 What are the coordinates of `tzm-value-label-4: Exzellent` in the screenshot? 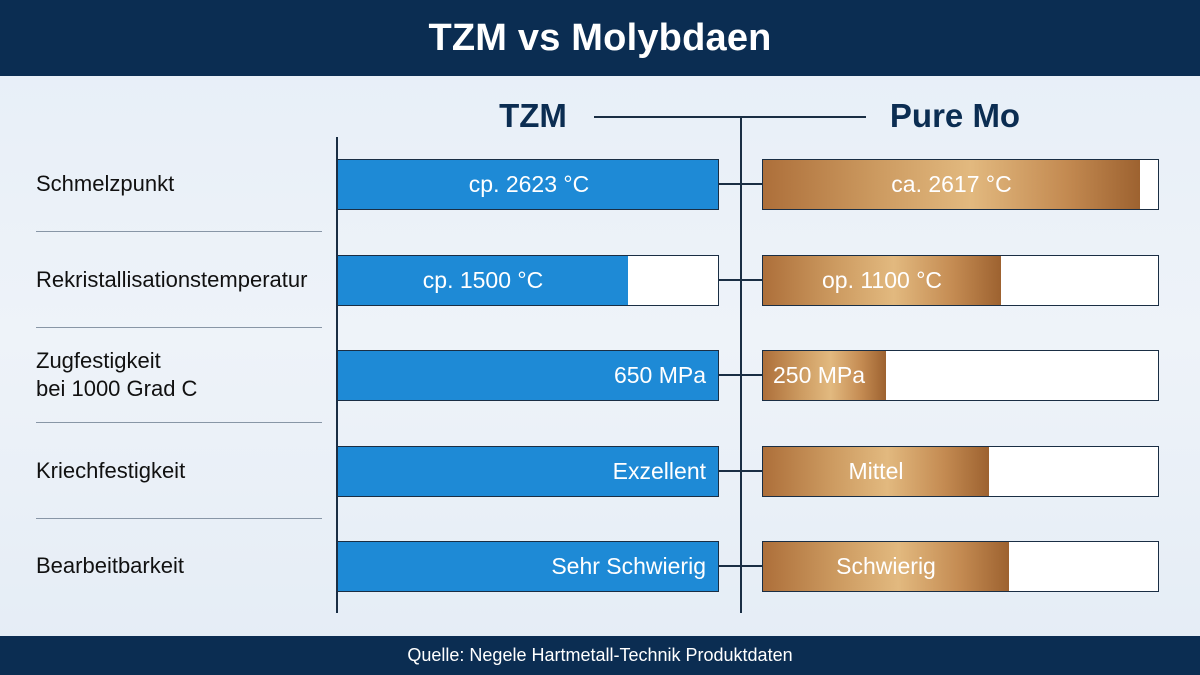 It's located at (659, 471).